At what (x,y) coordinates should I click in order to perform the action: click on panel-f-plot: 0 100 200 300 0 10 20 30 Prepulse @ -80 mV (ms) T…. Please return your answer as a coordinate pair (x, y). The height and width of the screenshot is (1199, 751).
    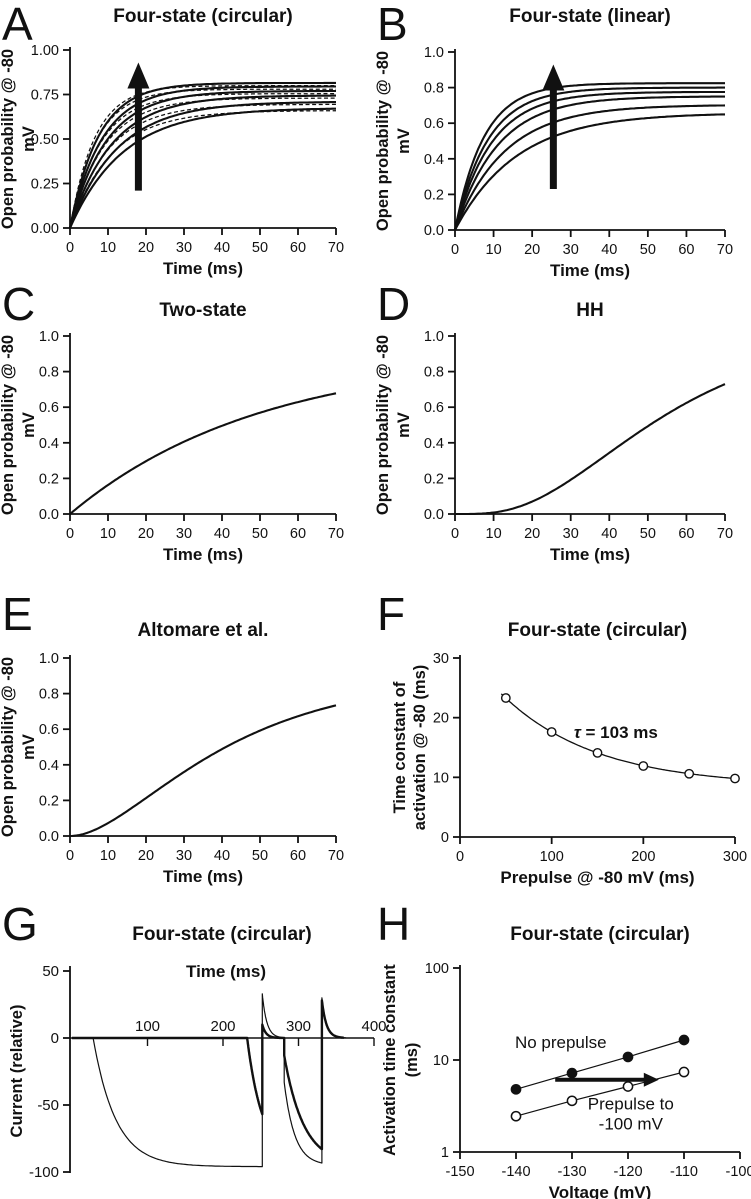
    Looking at the image, I should click on (569, 769).